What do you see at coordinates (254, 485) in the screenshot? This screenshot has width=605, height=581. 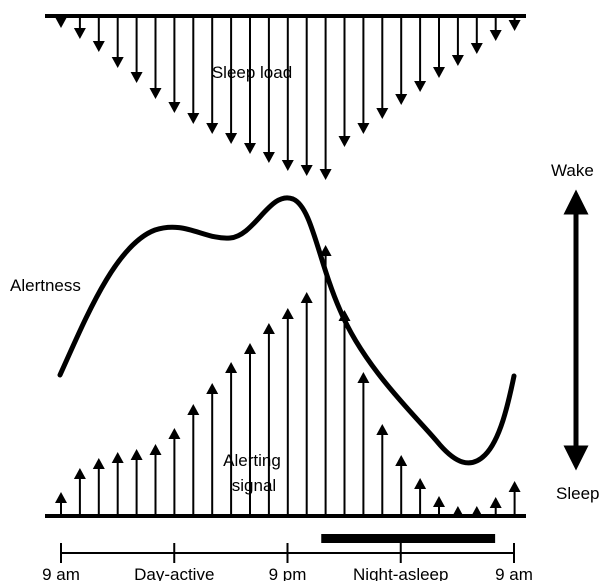 I see `alerting-signal-label-line2: signal` at bounding box center [254, 485].